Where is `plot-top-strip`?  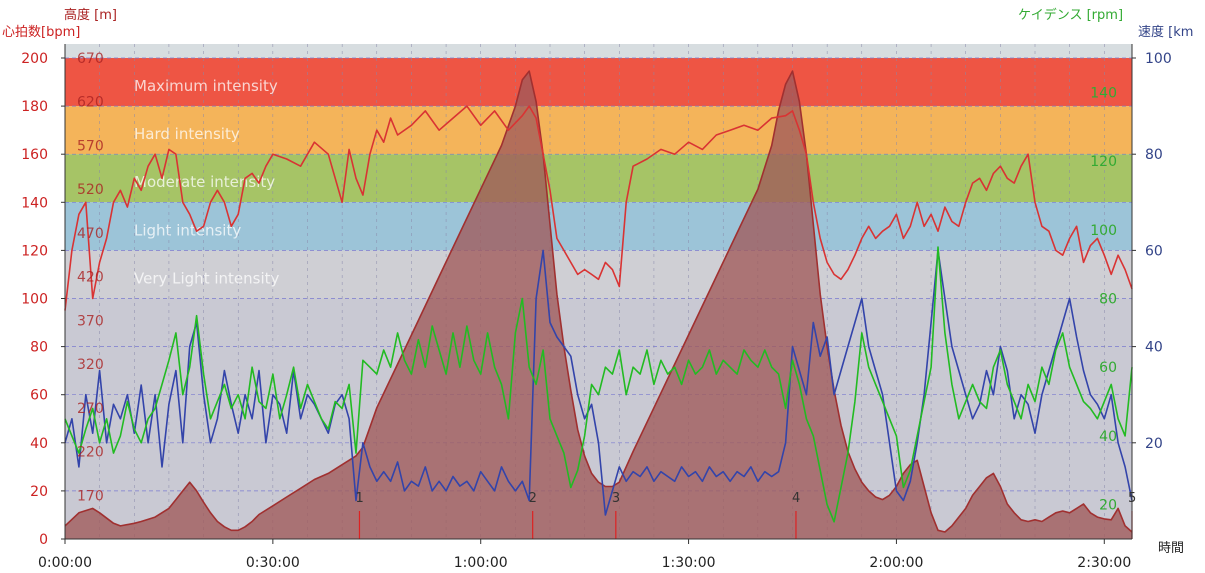
plot-top-strip is located at coordinates (598, 51).